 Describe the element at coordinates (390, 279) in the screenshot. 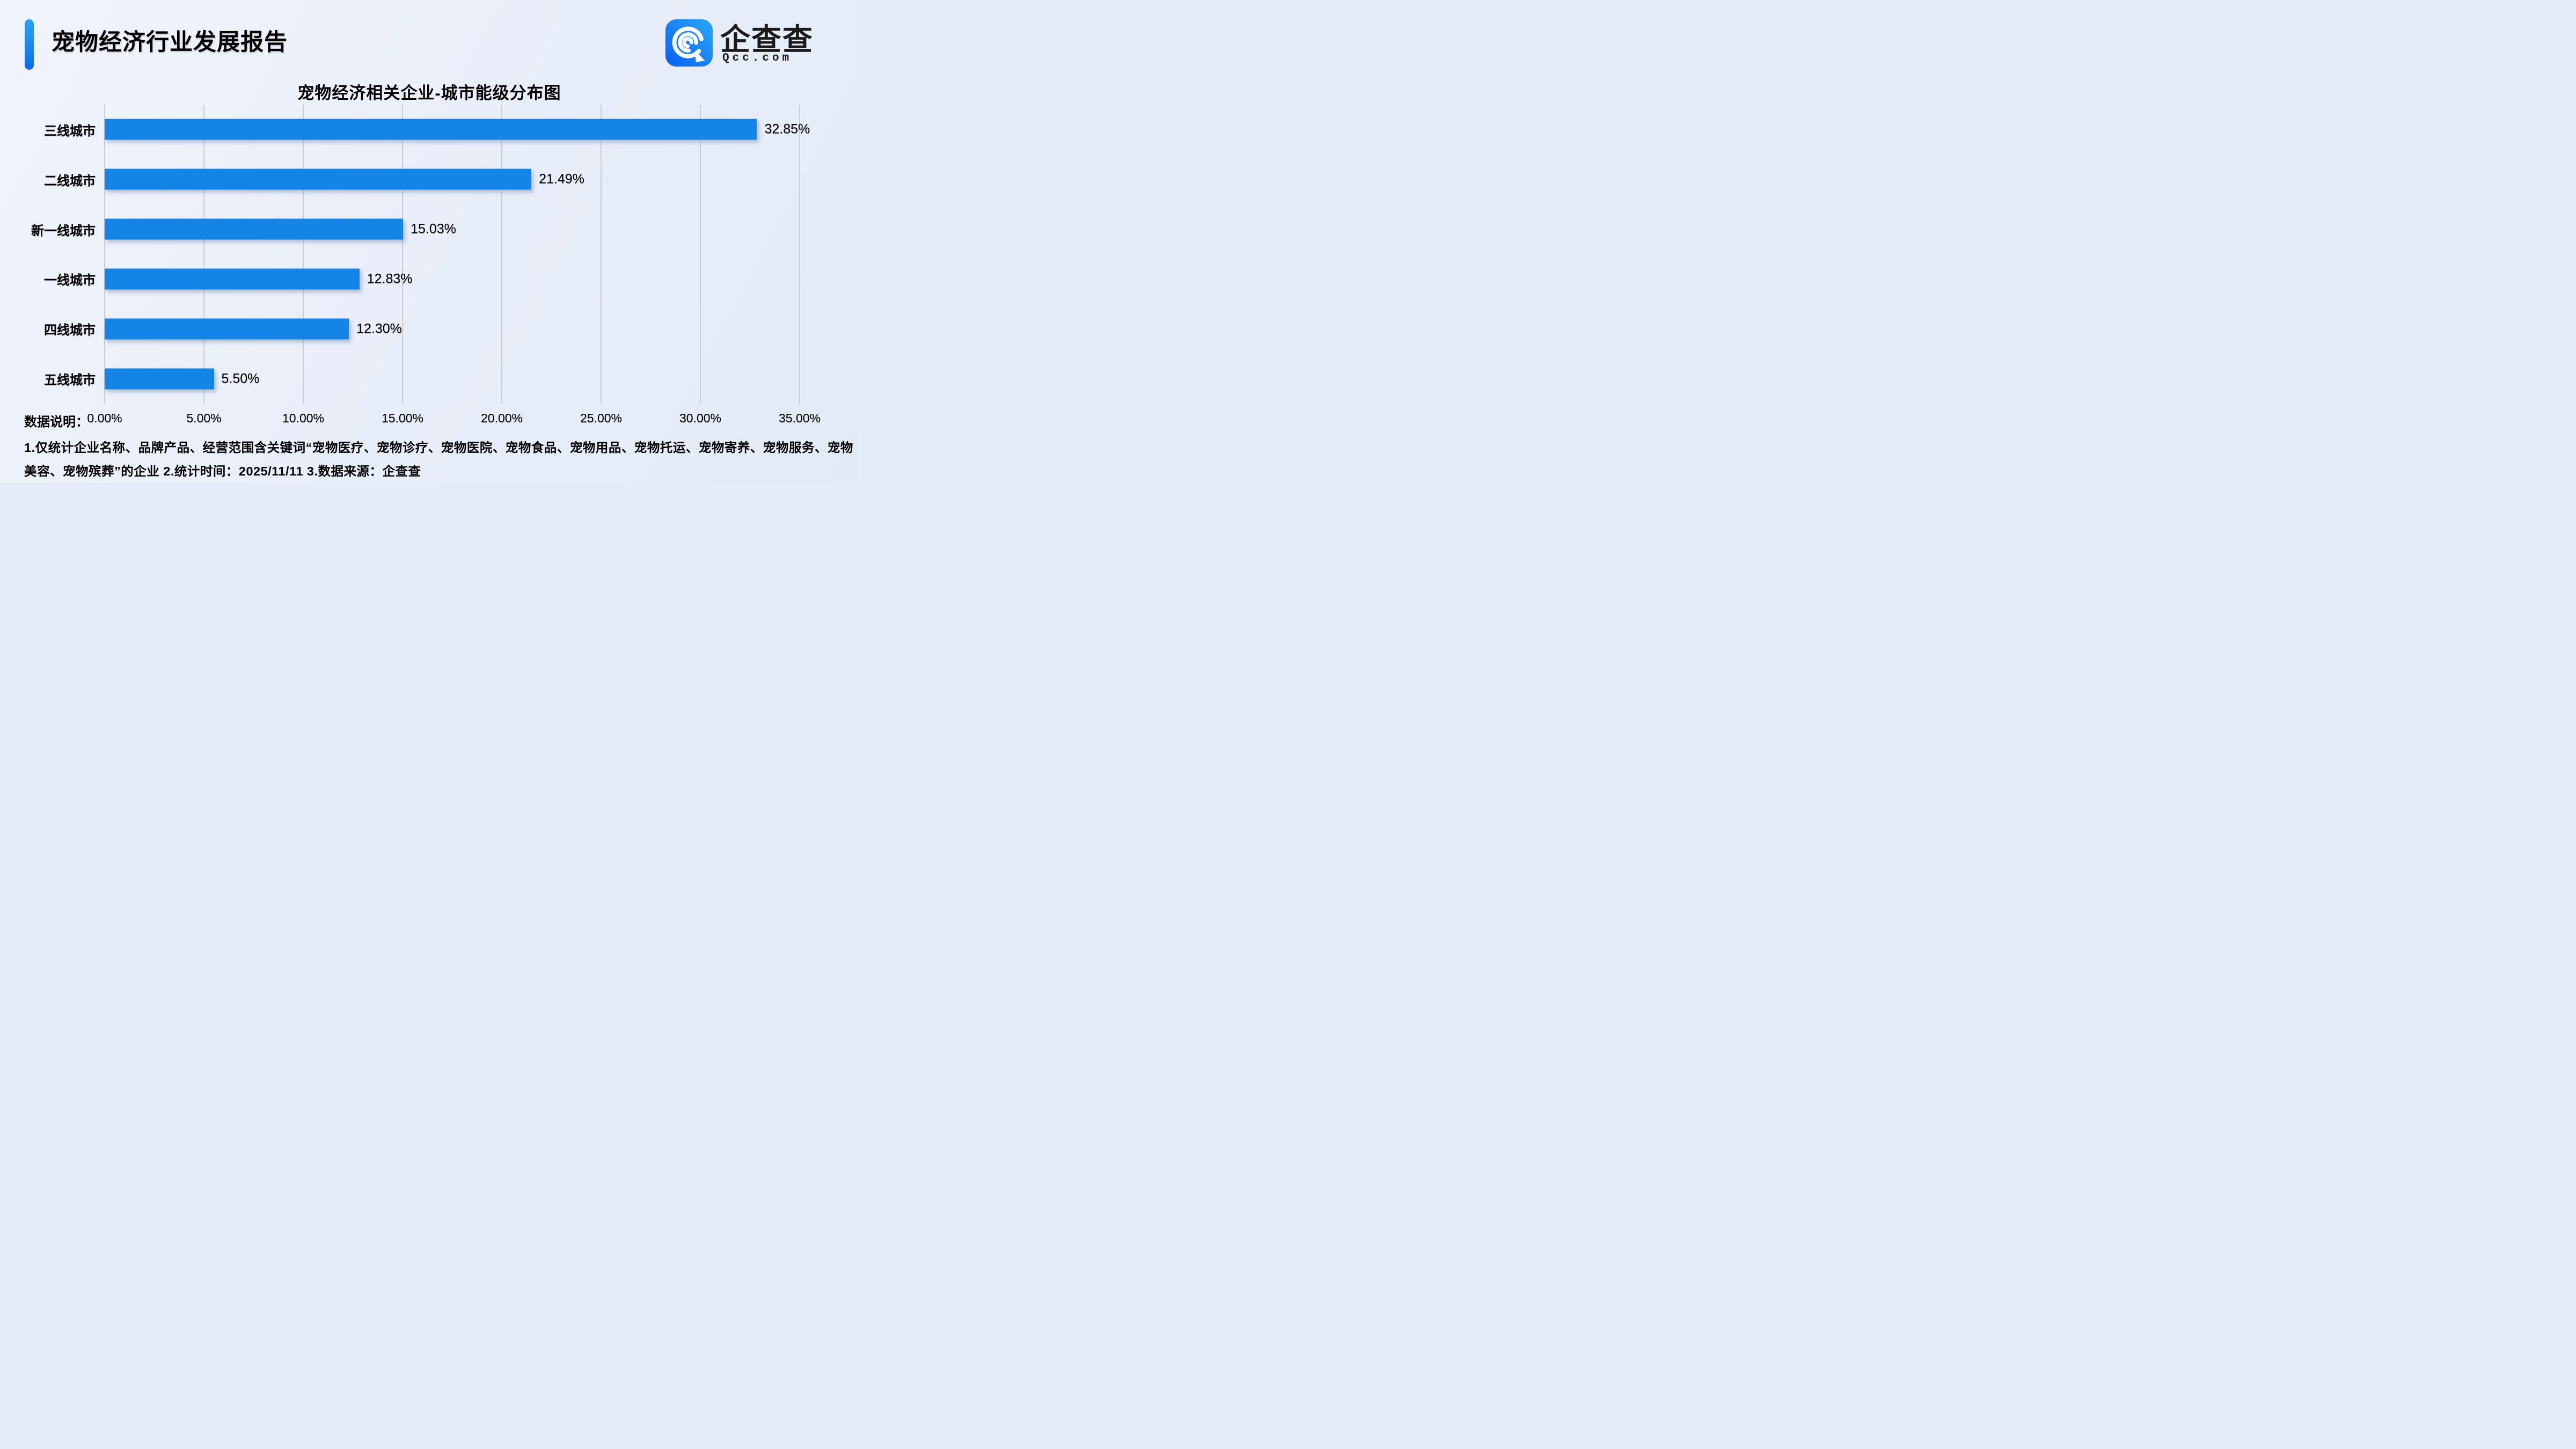

I see `bar-value-label: 12.83%` at that location.